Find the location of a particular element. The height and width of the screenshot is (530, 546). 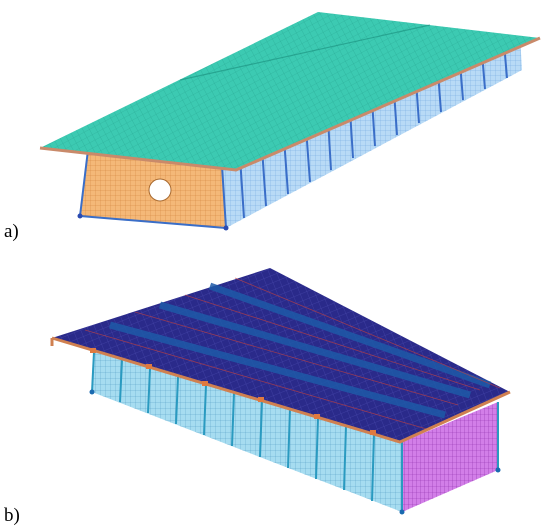

panel-label-a: a) is located at coordinates (11, 231).